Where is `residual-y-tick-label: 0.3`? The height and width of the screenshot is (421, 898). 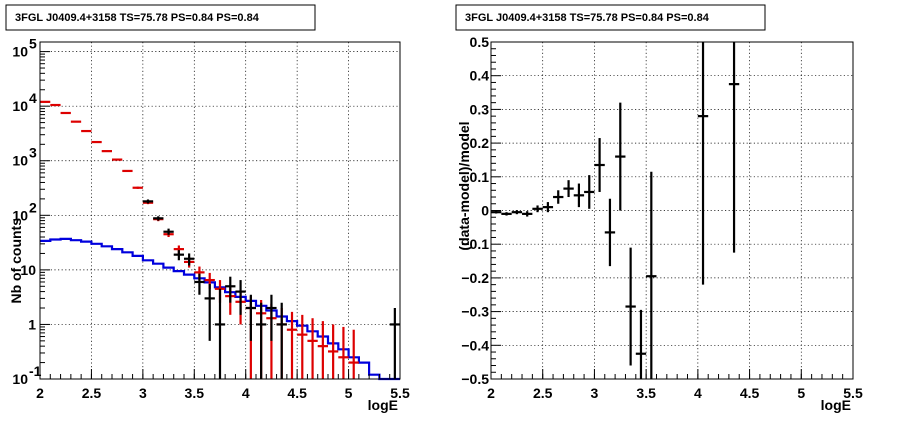
residual-y-tick-label: 0.3 is located at coordinates (480, 109).